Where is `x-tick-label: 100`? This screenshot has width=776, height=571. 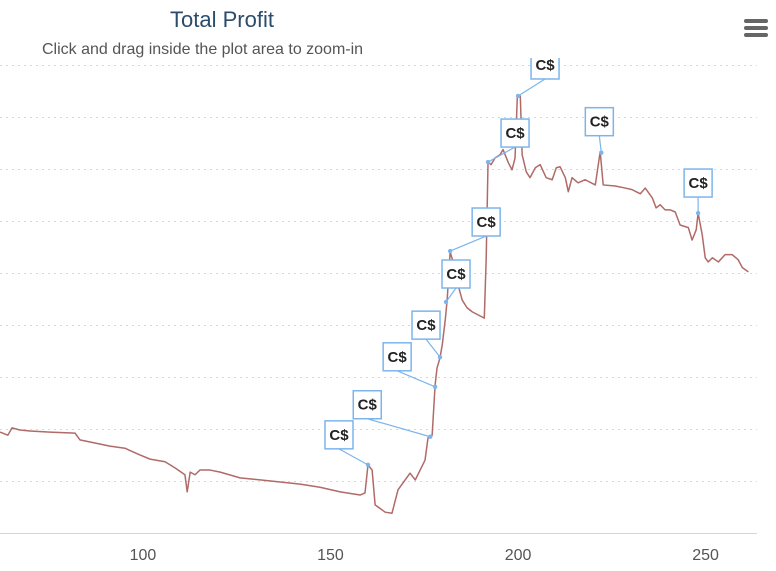
x-tick-label: 100 is located at coordinates (143, 555).